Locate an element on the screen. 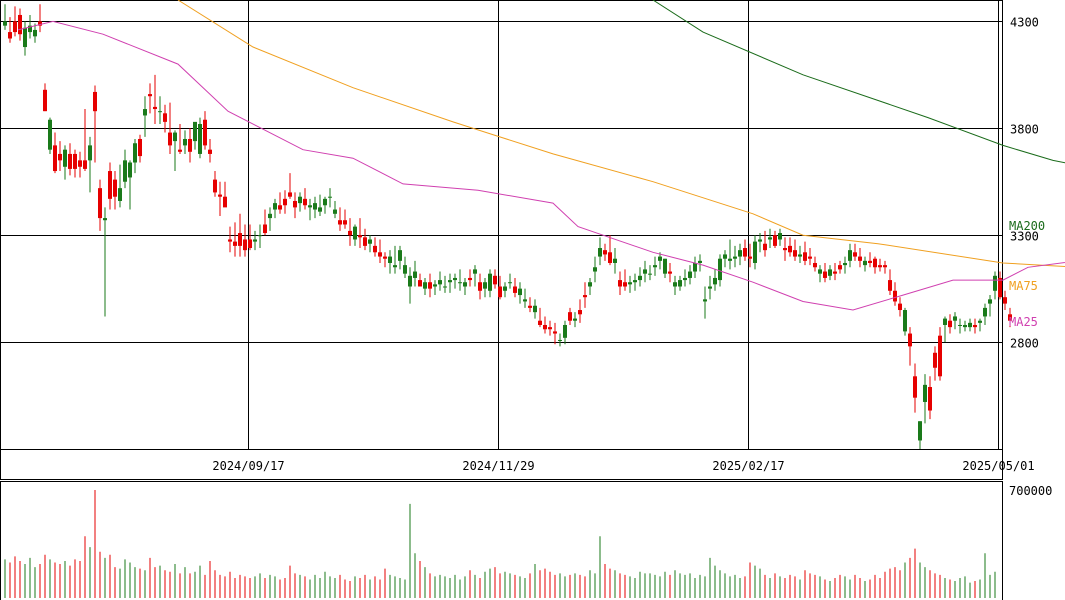  y-tick-label: 3300 is located at coordinates (1024, 237).